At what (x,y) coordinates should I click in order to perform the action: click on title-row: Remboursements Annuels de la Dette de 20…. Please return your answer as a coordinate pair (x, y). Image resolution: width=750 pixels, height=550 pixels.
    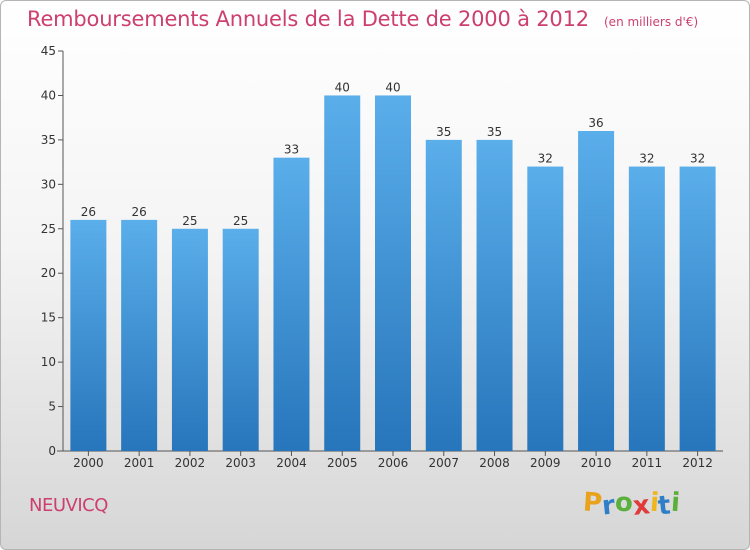
    Looking at the image, I should click on (362, 19).